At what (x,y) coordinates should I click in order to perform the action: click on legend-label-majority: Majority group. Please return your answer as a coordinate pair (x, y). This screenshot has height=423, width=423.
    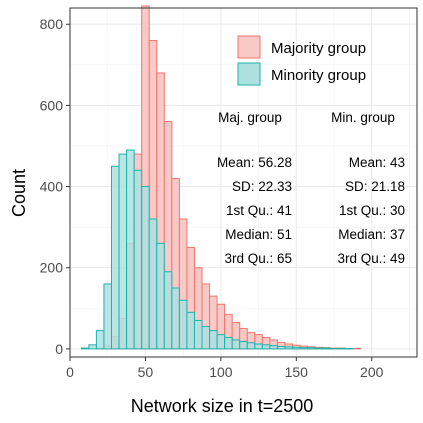
    Looking at the image, I should click on (318, 48).